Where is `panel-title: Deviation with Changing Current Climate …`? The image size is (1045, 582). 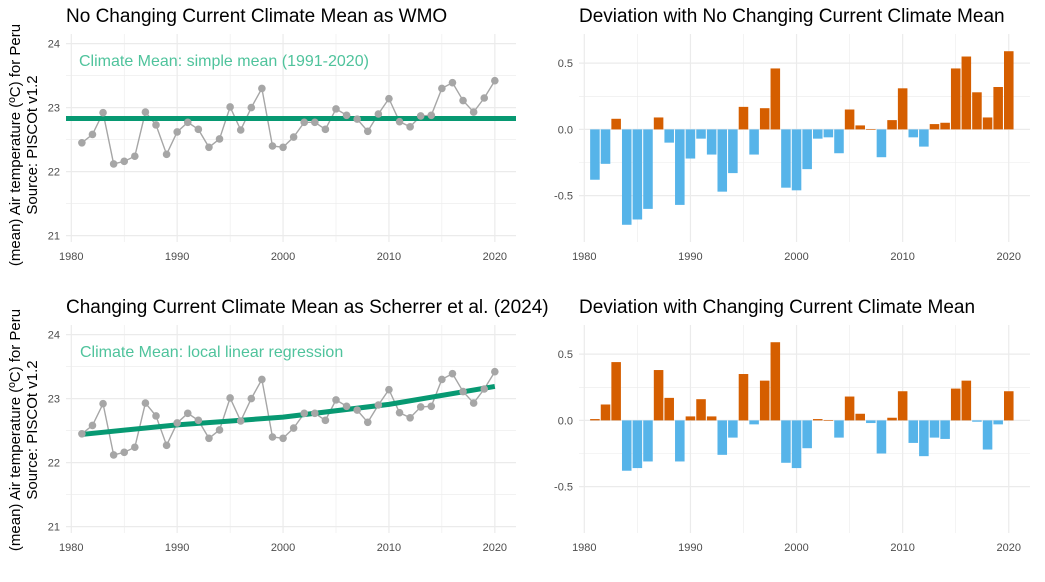 panel-title: Deviation with Changing Current Climate … is located at coordinates (777, 307).